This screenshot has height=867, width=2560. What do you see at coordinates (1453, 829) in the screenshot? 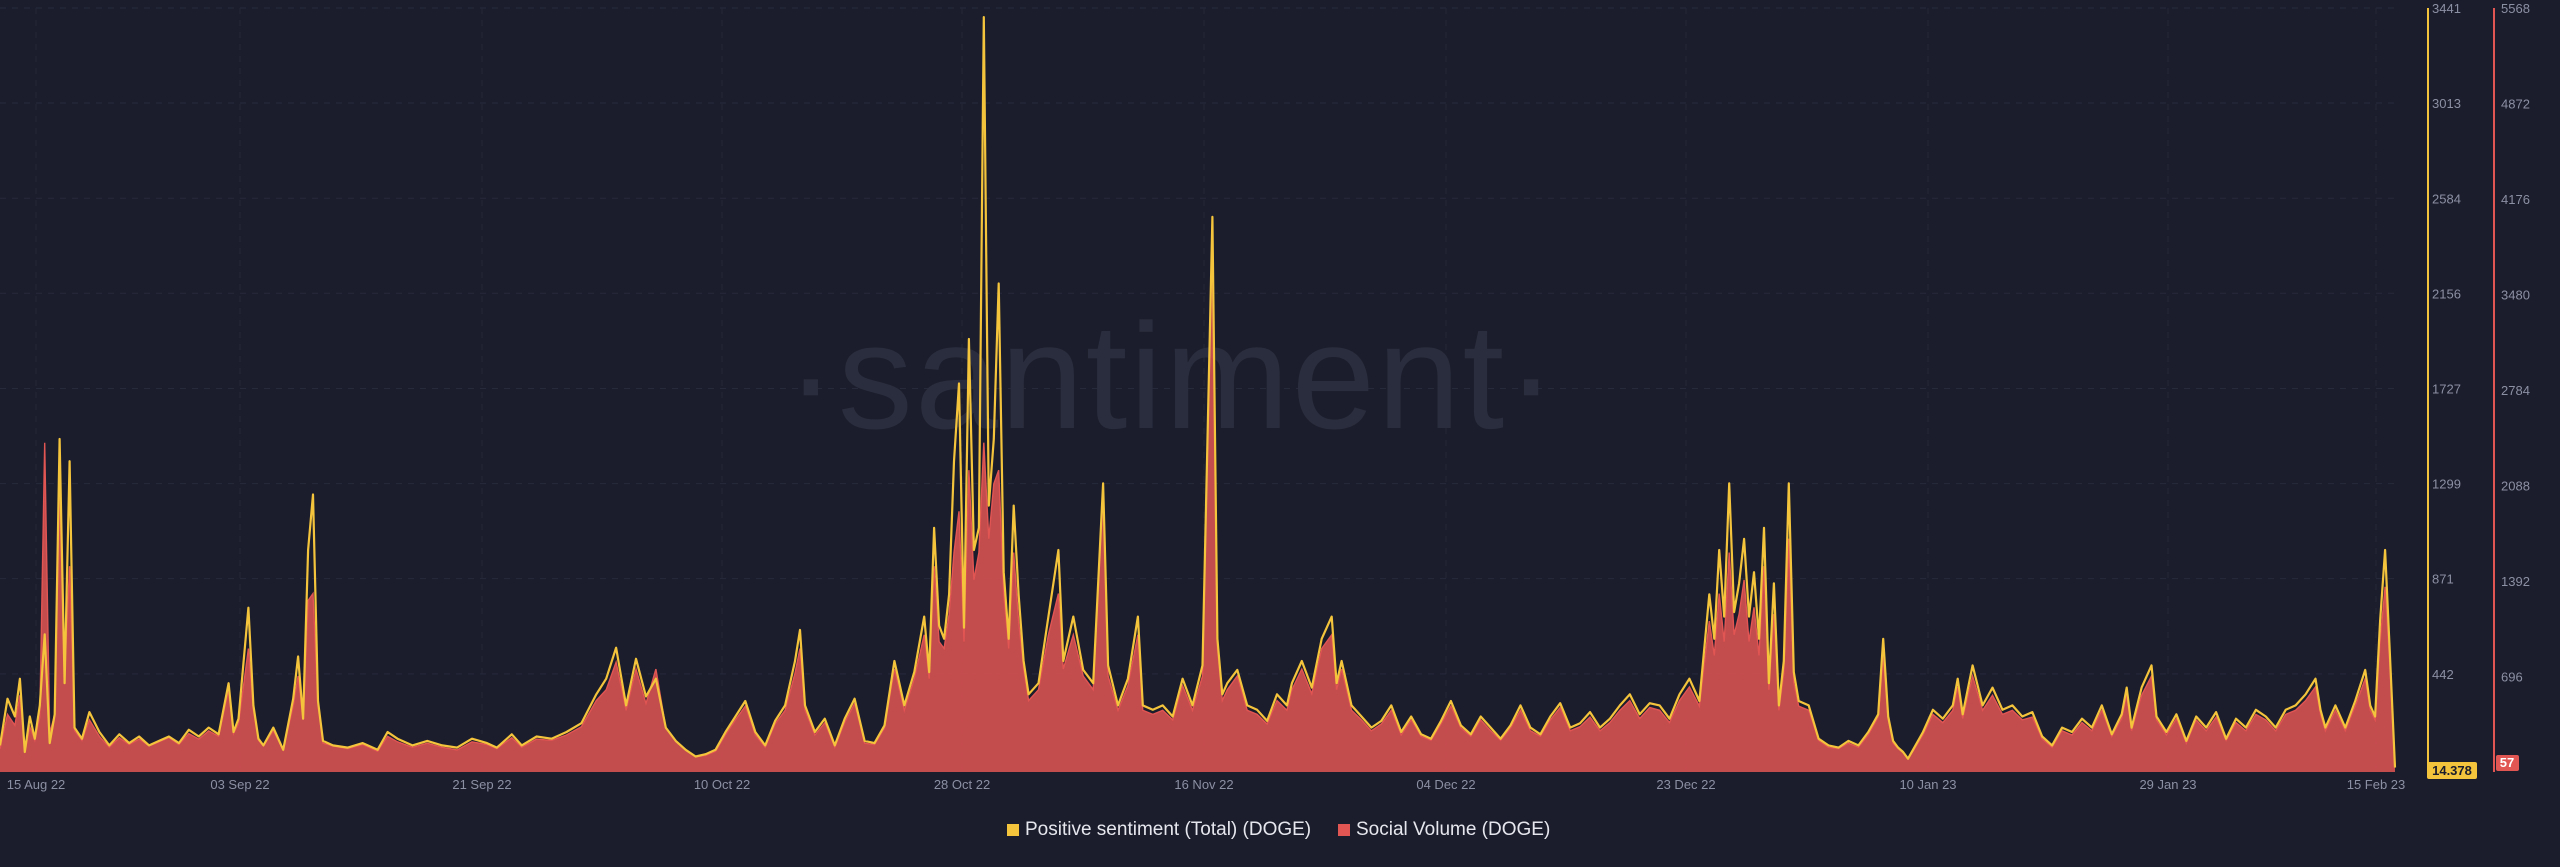
I see `legend-label-social: Social Volume (DOGE)` at bounding box center [1453, 829].